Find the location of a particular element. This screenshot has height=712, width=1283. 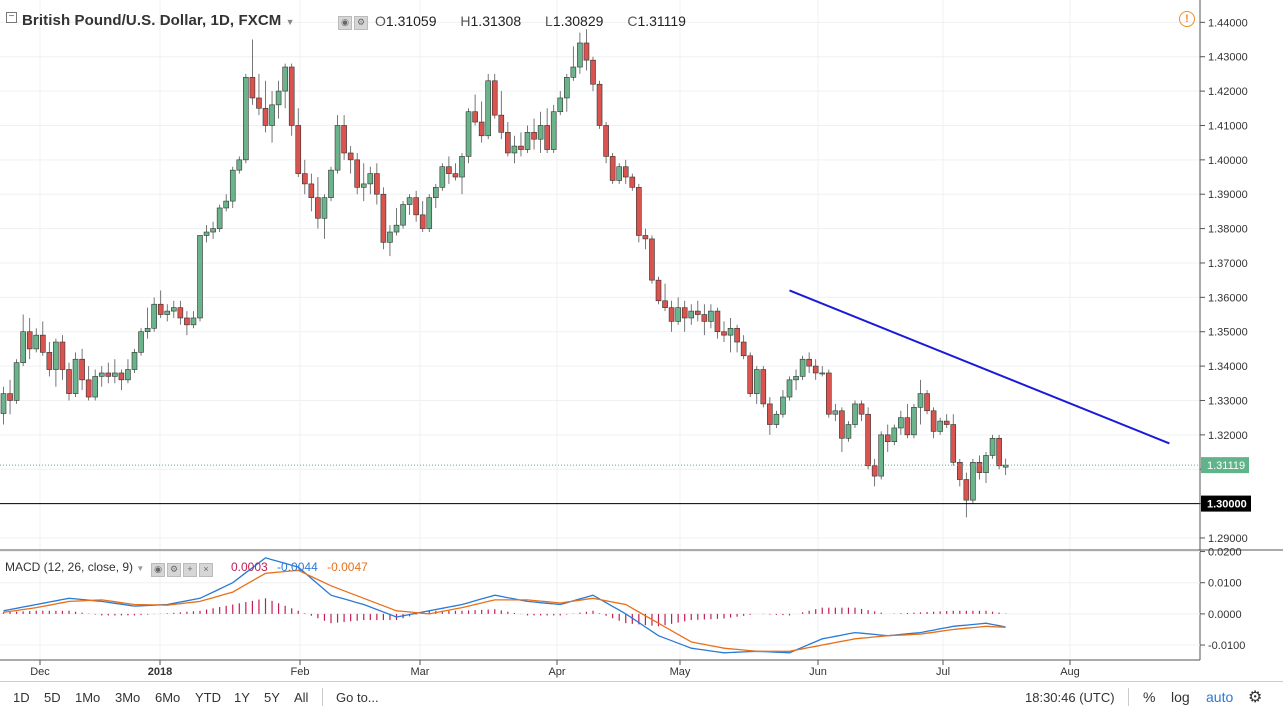

price-tick-label: 1.43000 is located at coordinates (1228, 58).